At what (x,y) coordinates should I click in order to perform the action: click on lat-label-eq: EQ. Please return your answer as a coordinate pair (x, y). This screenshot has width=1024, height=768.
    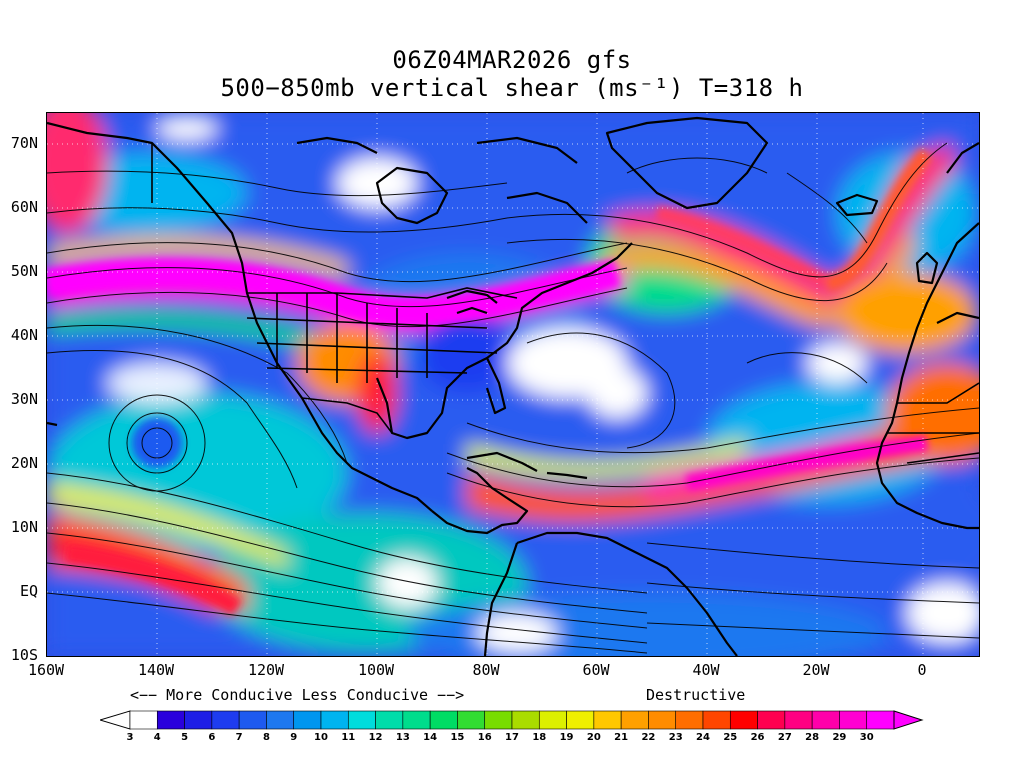
    Looking at the image, I should click on (28, 591).